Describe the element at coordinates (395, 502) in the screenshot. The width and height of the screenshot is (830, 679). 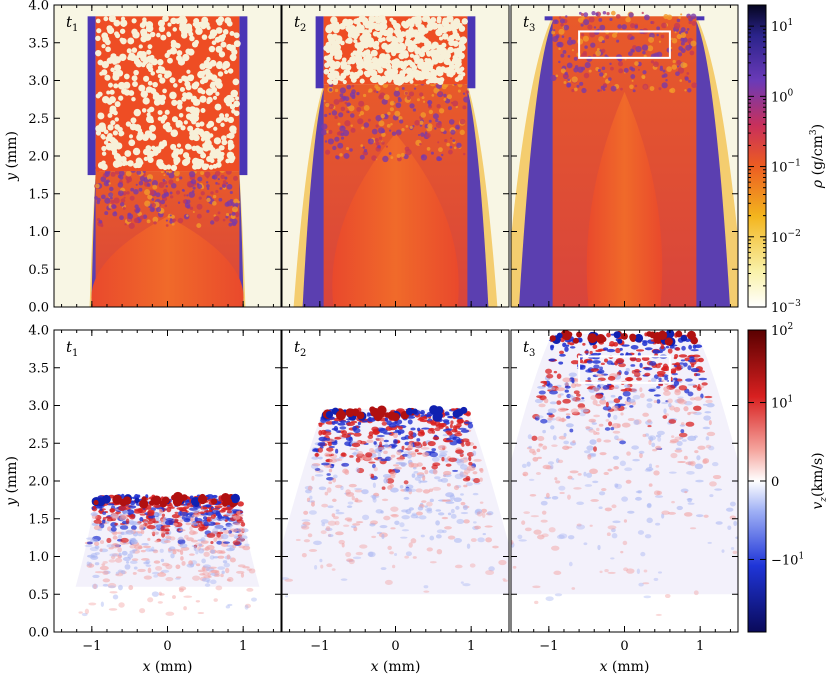
I see `turbulent-envelope` at that location.